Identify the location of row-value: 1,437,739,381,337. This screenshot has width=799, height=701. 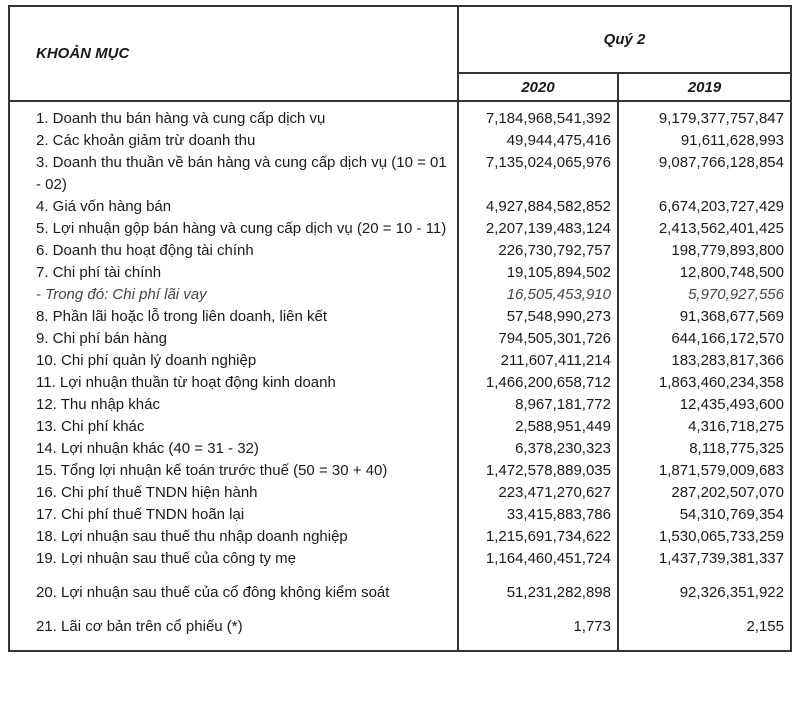
(704, 559).